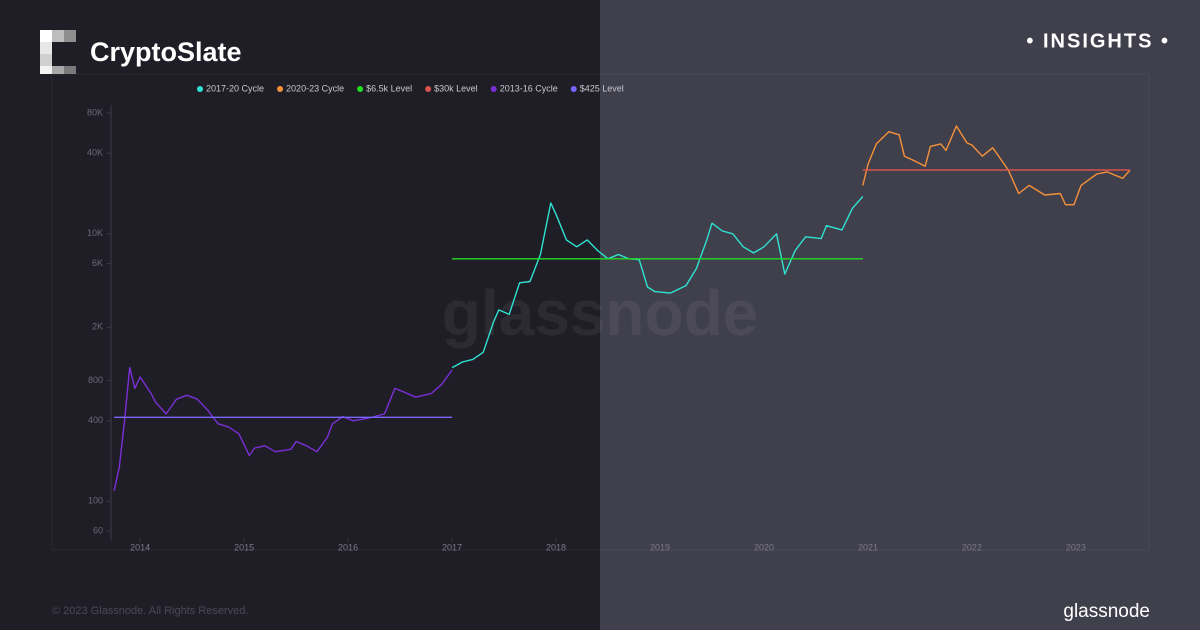 The image size is (1200, 630). Describe the element at coordinates (95, 501) in the screenshot. I see `y-tick-label: 100` at that location.